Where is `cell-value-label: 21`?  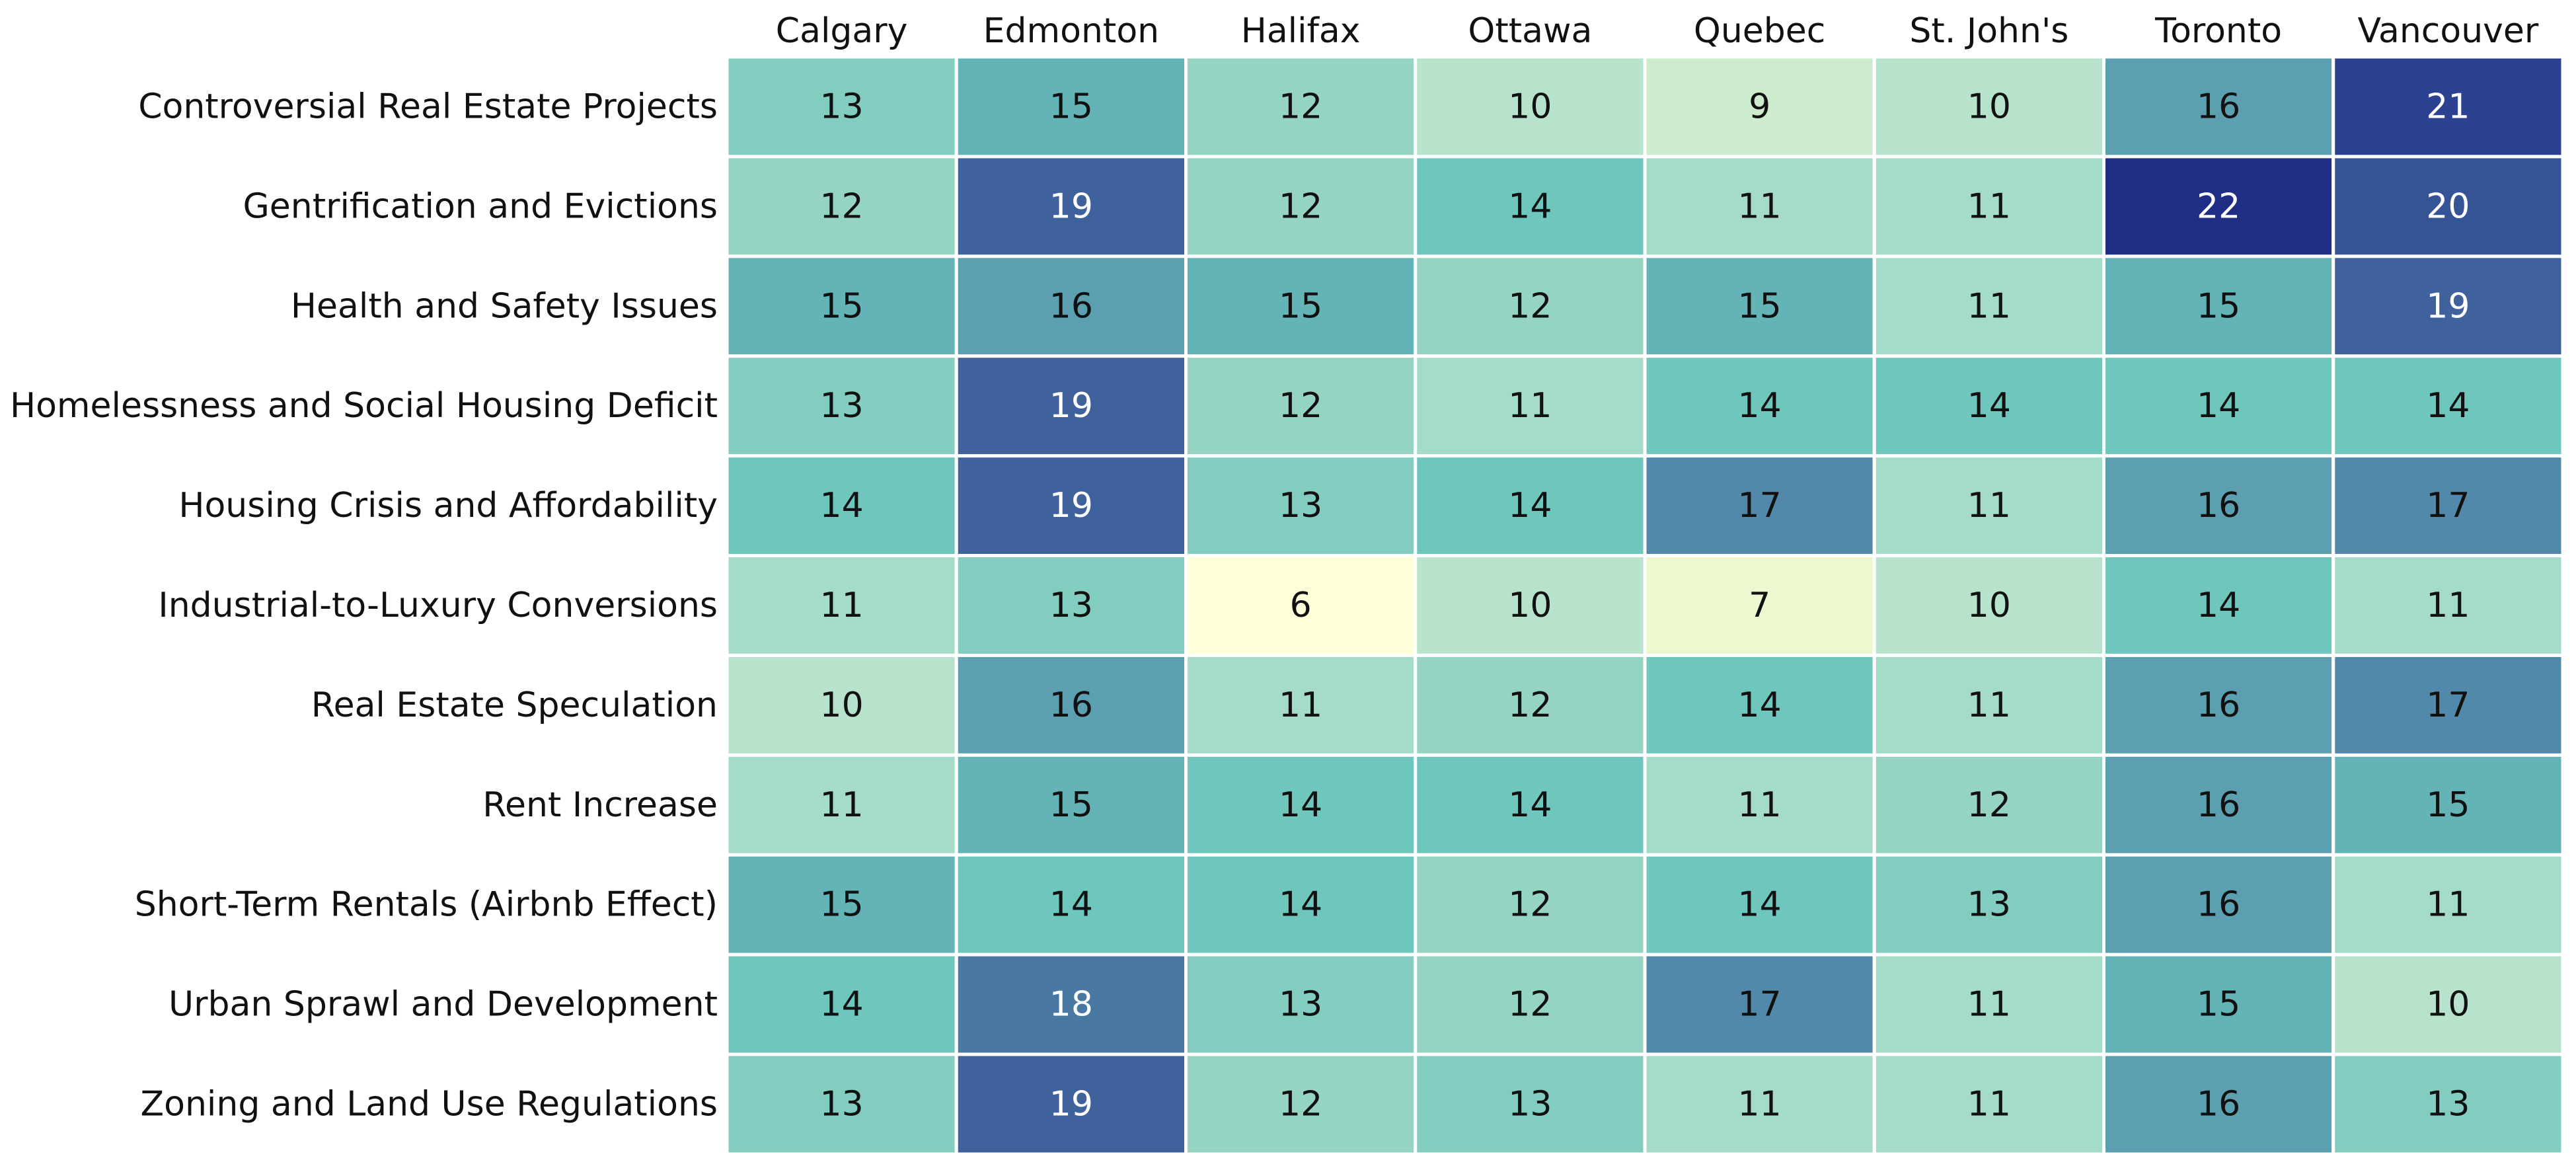 cell-value-label: 21 is located at coordinates (2448, 106).